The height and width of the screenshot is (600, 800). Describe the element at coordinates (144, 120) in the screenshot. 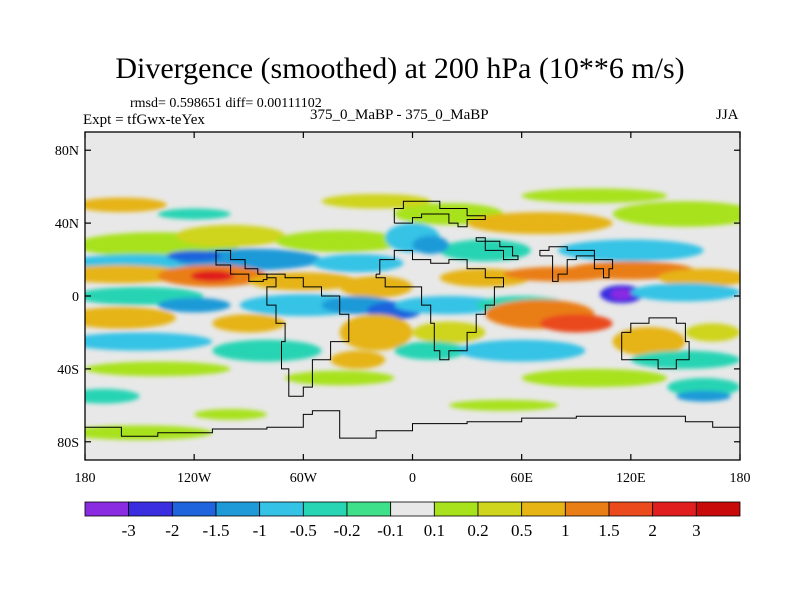

I see `experiment-label: Expt = tfGwx-teYex` at that location.